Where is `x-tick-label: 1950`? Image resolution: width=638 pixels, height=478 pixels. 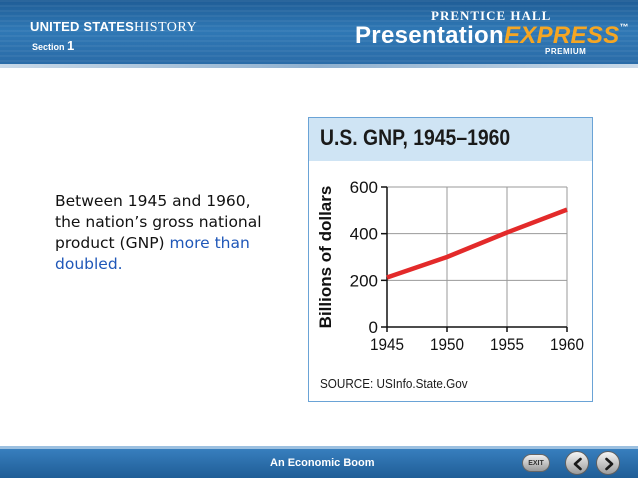 x-tick-label: 1950 is located at coordinates (447, 344).